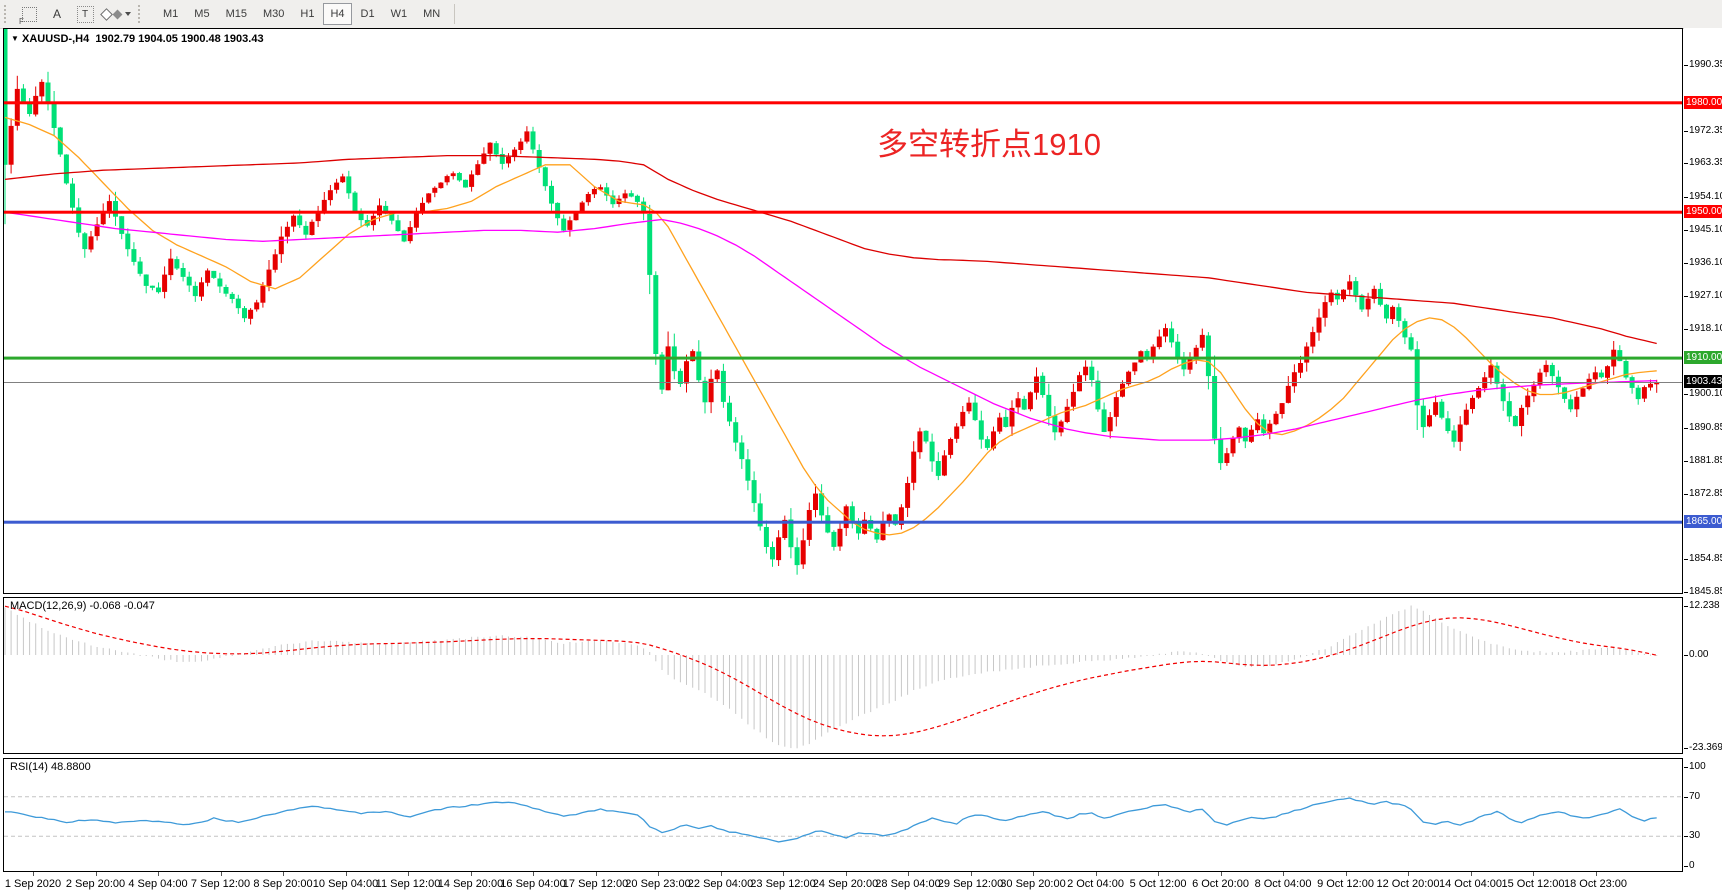 This screenshot has width=1722, height=896. What do you see at coordinates (1705, 460) in the screenshot?
I see `price-tick-label: 1881.85` at bounding box center [1705, 460].